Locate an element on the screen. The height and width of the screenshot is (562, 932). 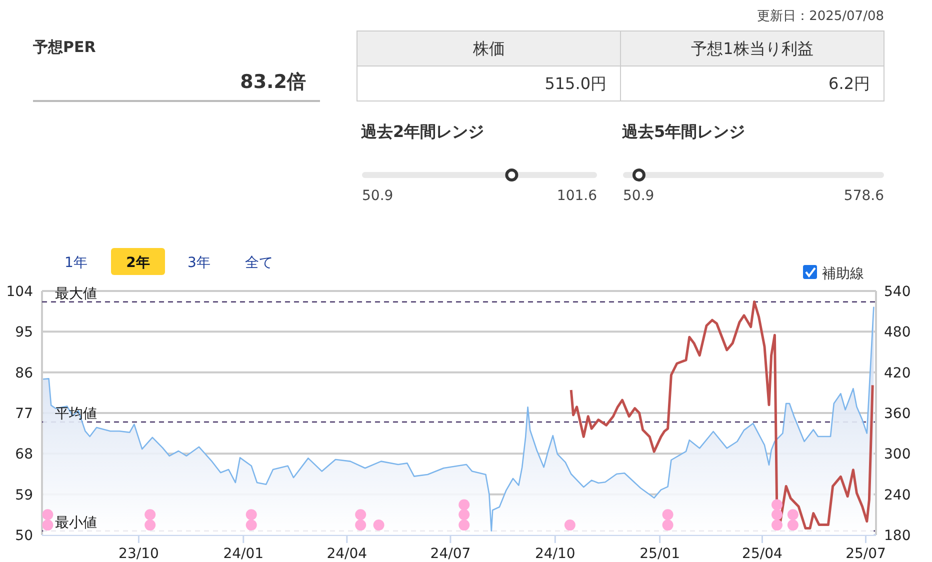
text: 515.0円 is located at coordinates (575, 83).